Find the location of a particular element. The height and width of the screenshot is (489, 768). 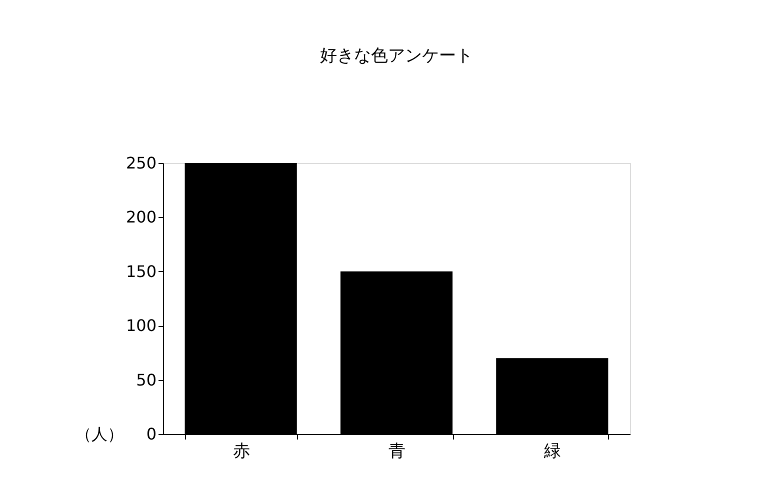

y-tick-label: 50 is located at coordinates (146, 380).